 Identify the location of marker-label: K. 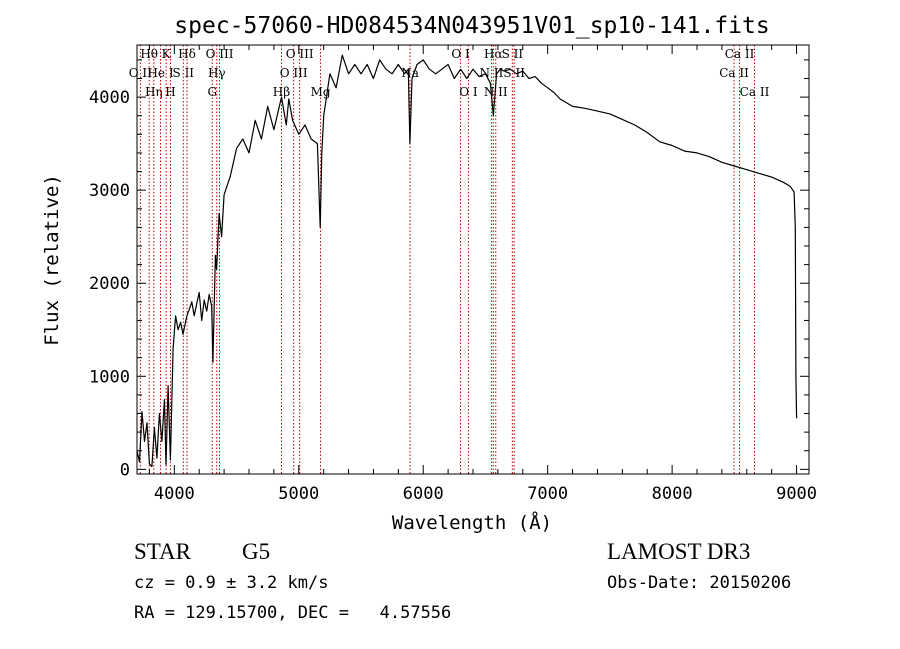
(167, 54).